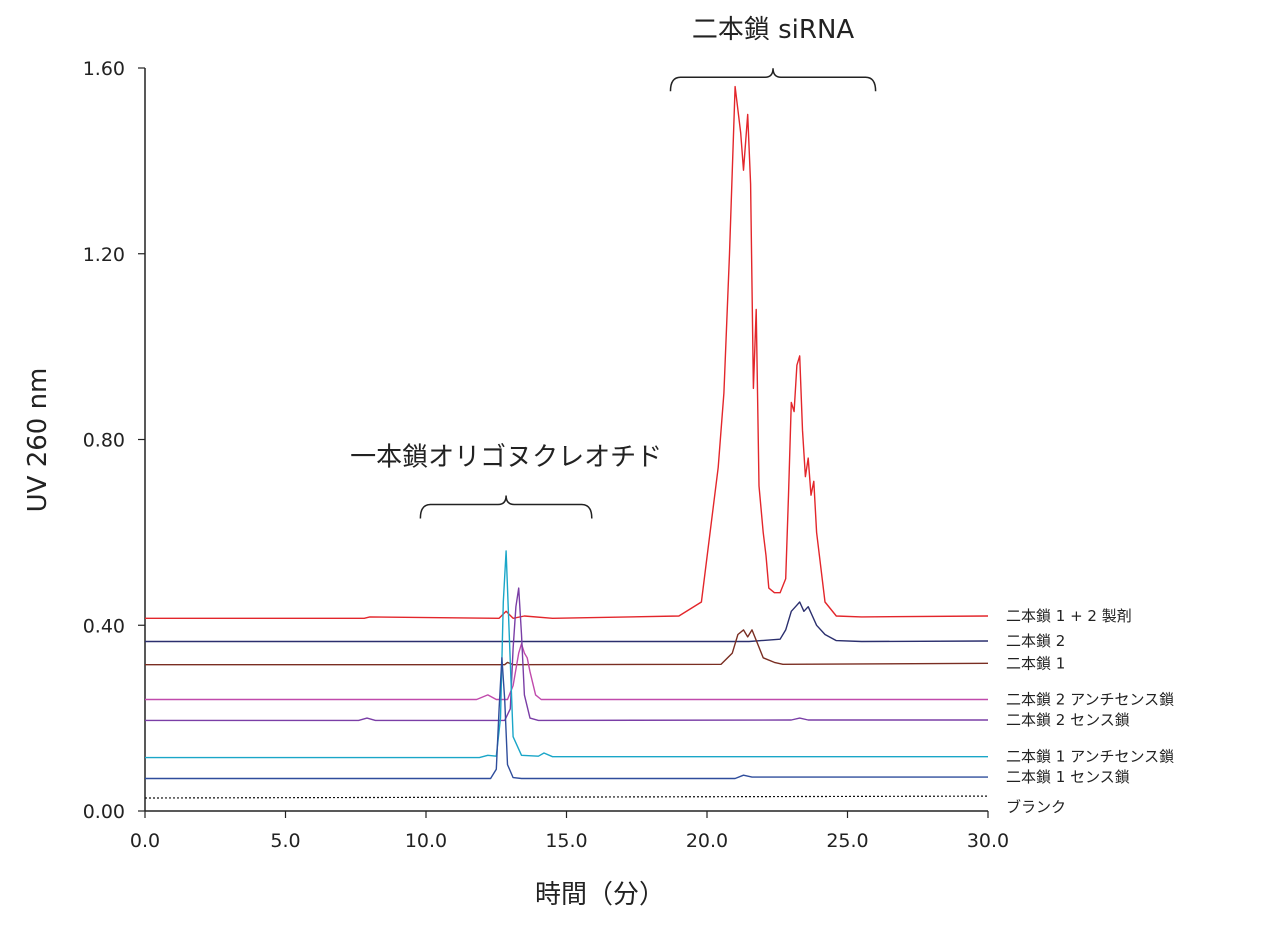 Image resolution: width=1280 pixels, height=933 pixels. What do you see at coordinates (1069, 616) in the screenshot?
I see `series-label: 二本鎖 1 + 2 製剤` at bounding box center [1069, 616].